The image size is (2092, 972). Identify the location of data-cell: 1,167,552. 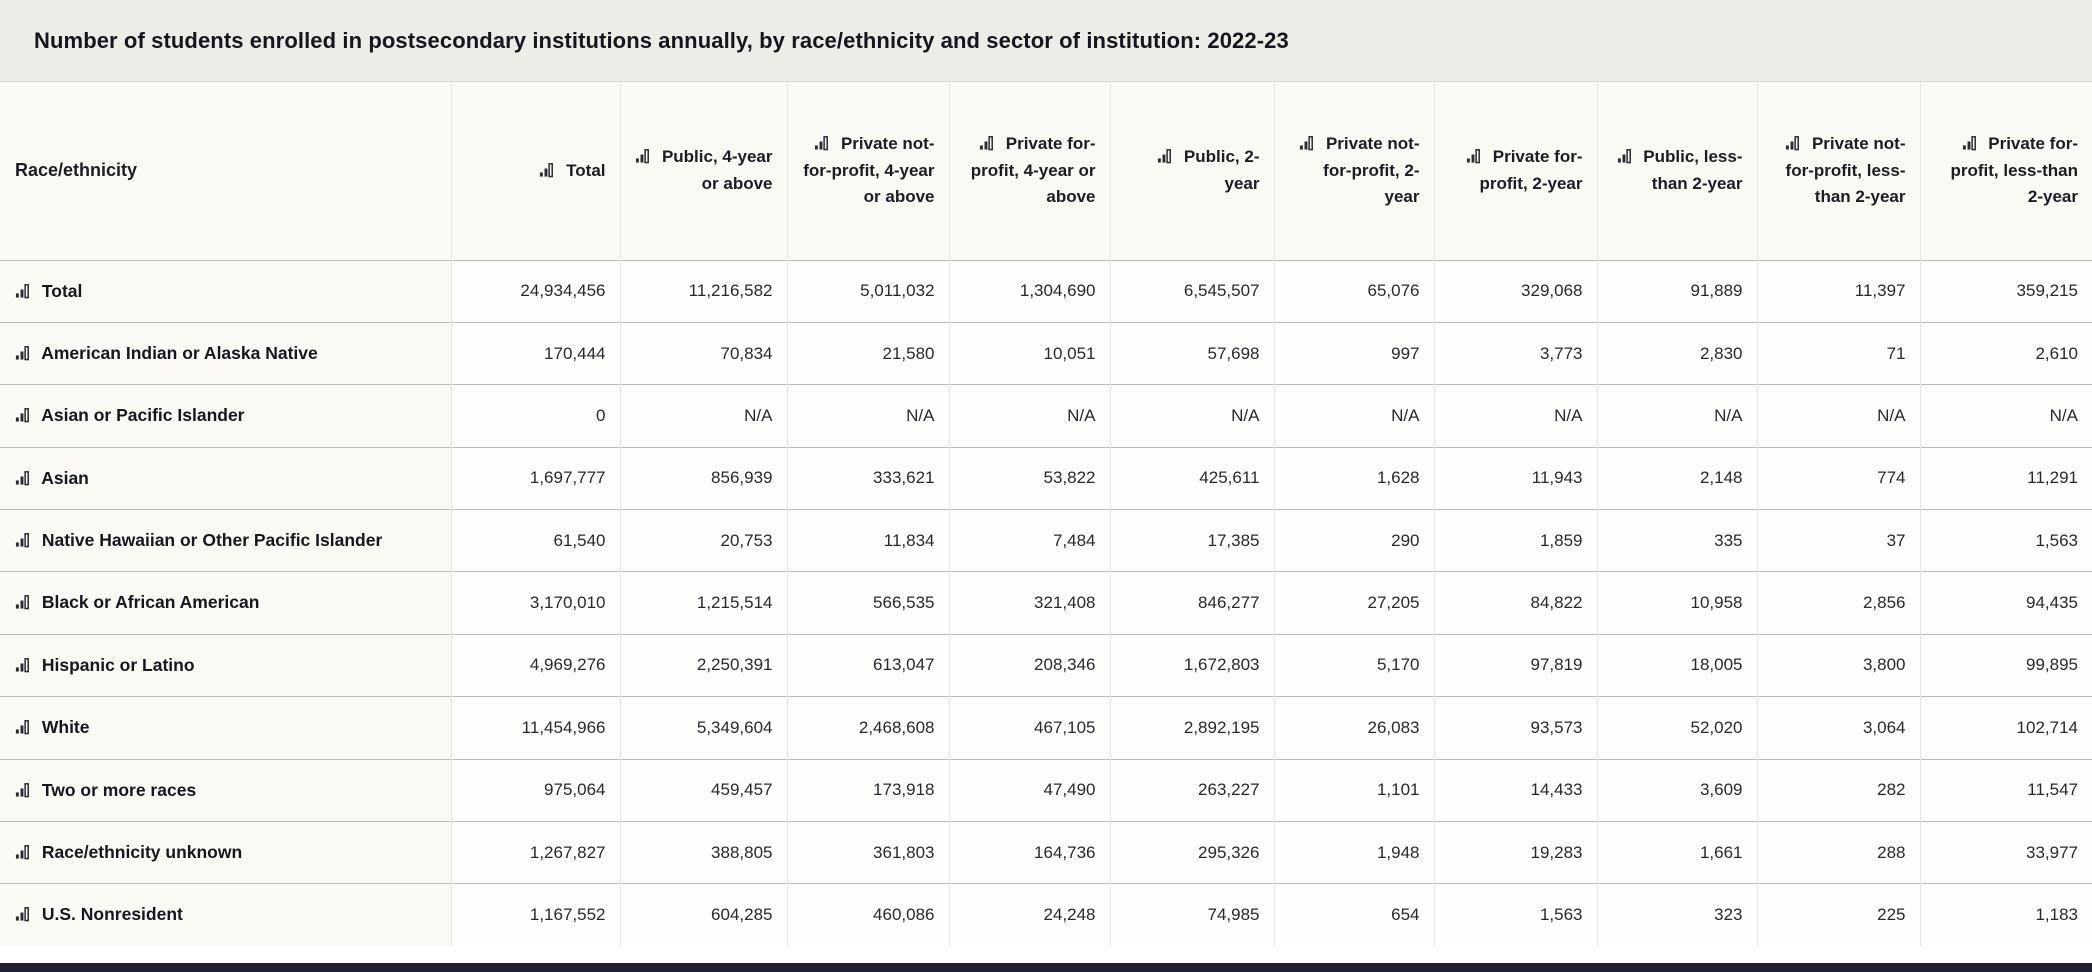
(536, 914).